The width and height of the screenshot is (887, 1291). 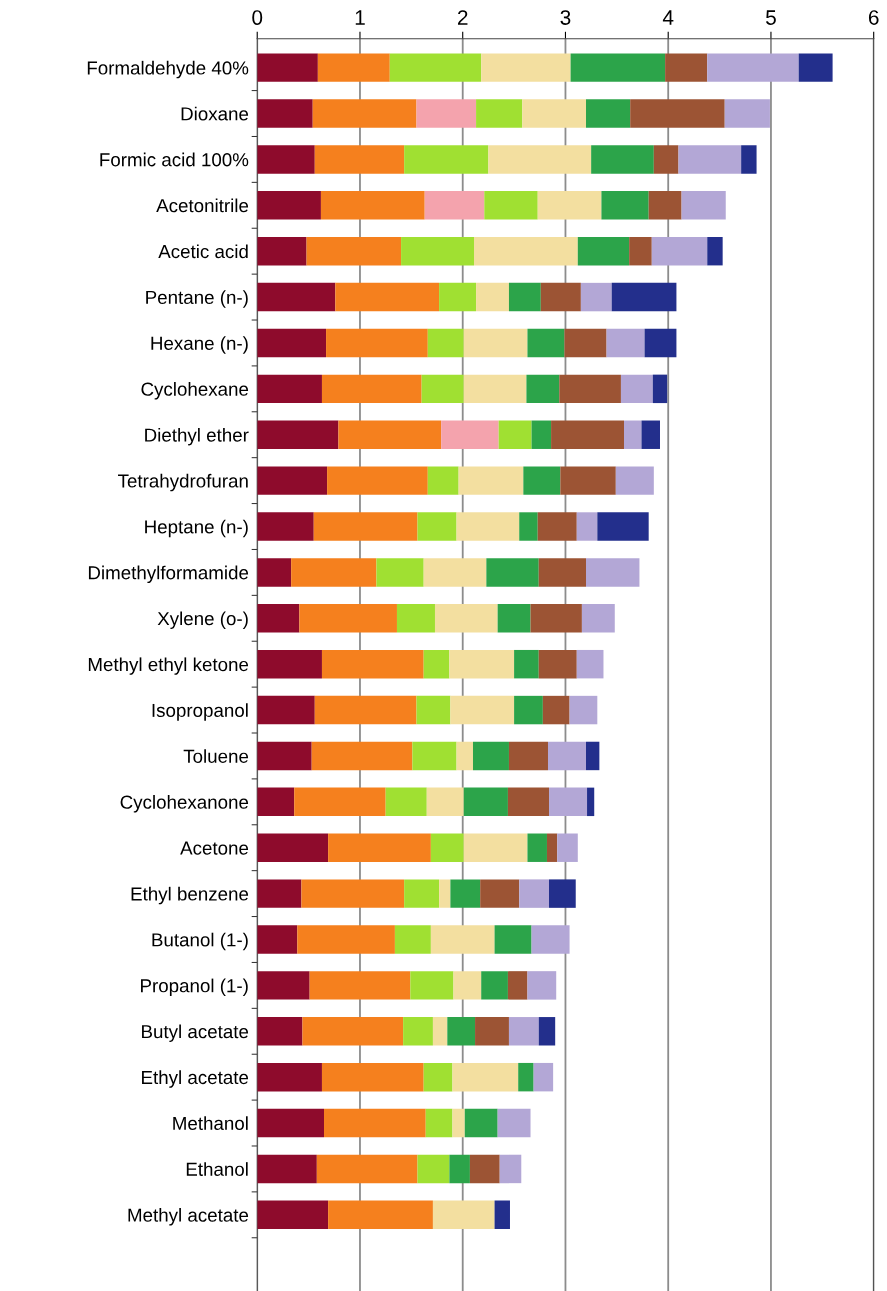 I want to click on y-tick-label: Methyl acetate, so click(x=188, y=1217).